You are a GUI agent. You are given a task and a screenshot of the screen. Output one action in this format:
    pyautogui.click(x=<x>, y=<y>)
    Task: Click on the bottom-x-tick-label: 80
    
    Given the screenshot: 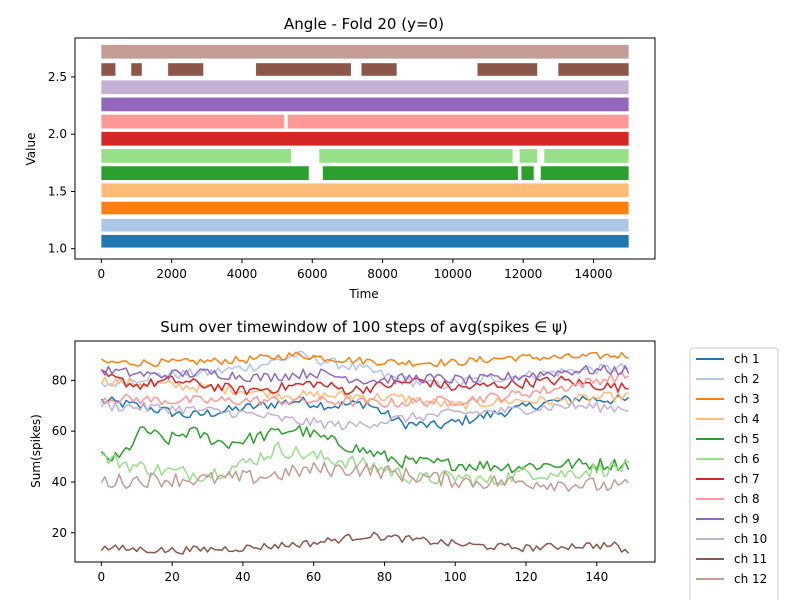 What is the action you would take?
    pyautogui.click(x=384, y=577)
    